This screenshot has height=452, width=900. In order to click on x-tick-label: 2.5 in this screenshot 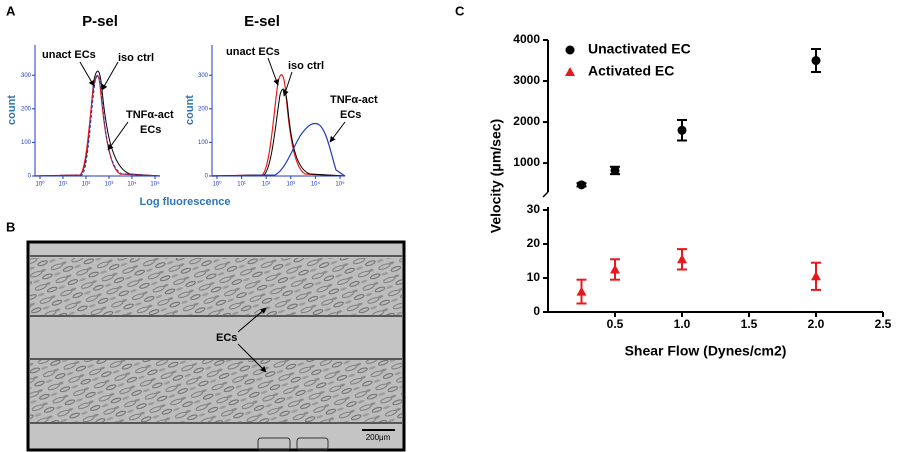, I will do `click(883, 324)`.